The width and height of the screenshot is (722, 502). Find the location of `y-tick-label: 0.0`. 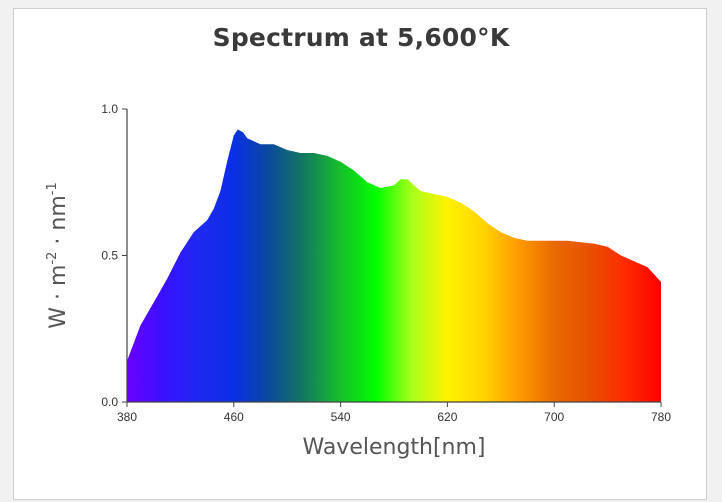

y-tick-label: 0.0 is located at coordinates (109, 402).